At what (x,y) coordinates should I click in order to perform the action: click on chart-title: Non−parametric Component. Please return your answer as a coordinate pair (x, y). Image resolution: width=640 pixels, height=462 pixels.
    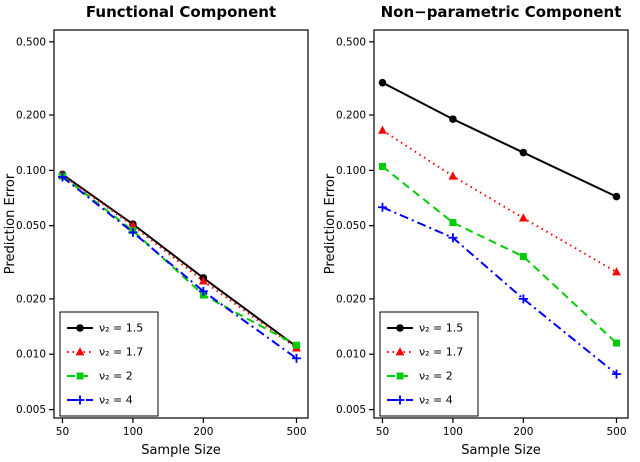
    Looking at the image, I should click on (501, 12).